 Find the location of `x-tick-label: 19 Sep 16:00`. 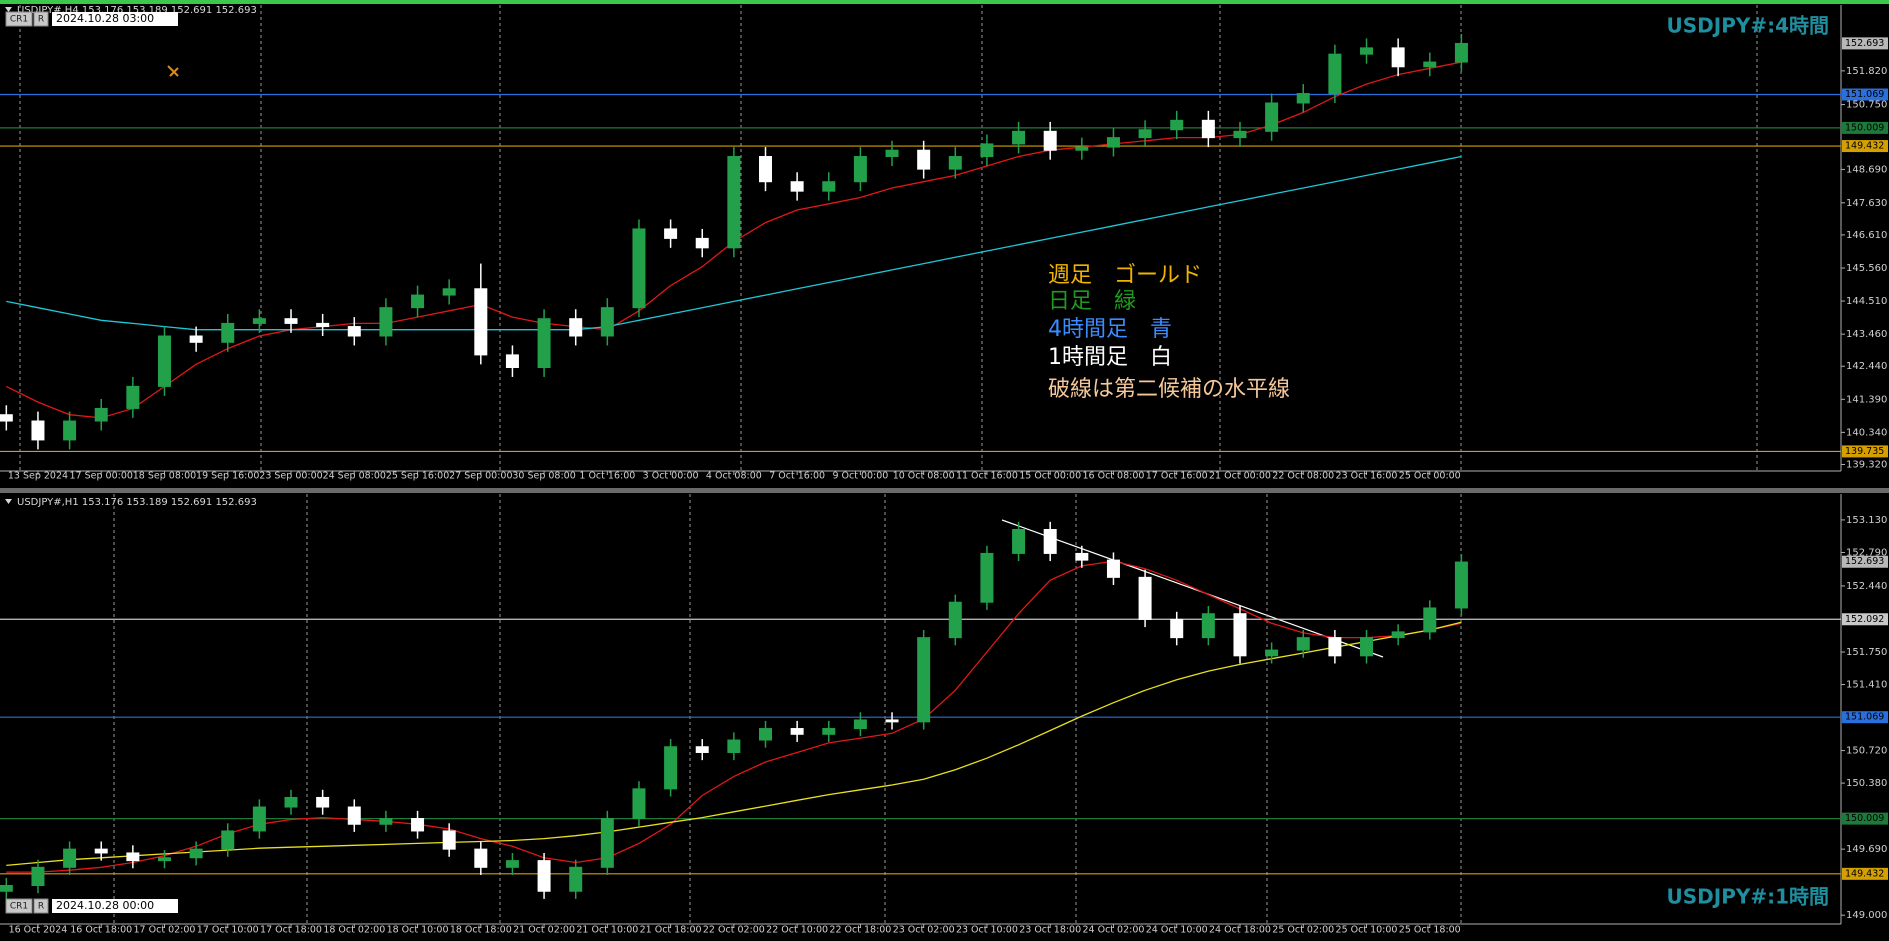

x-tick-label: 19 Sep 16:00 is located at coordinates (227, 476).